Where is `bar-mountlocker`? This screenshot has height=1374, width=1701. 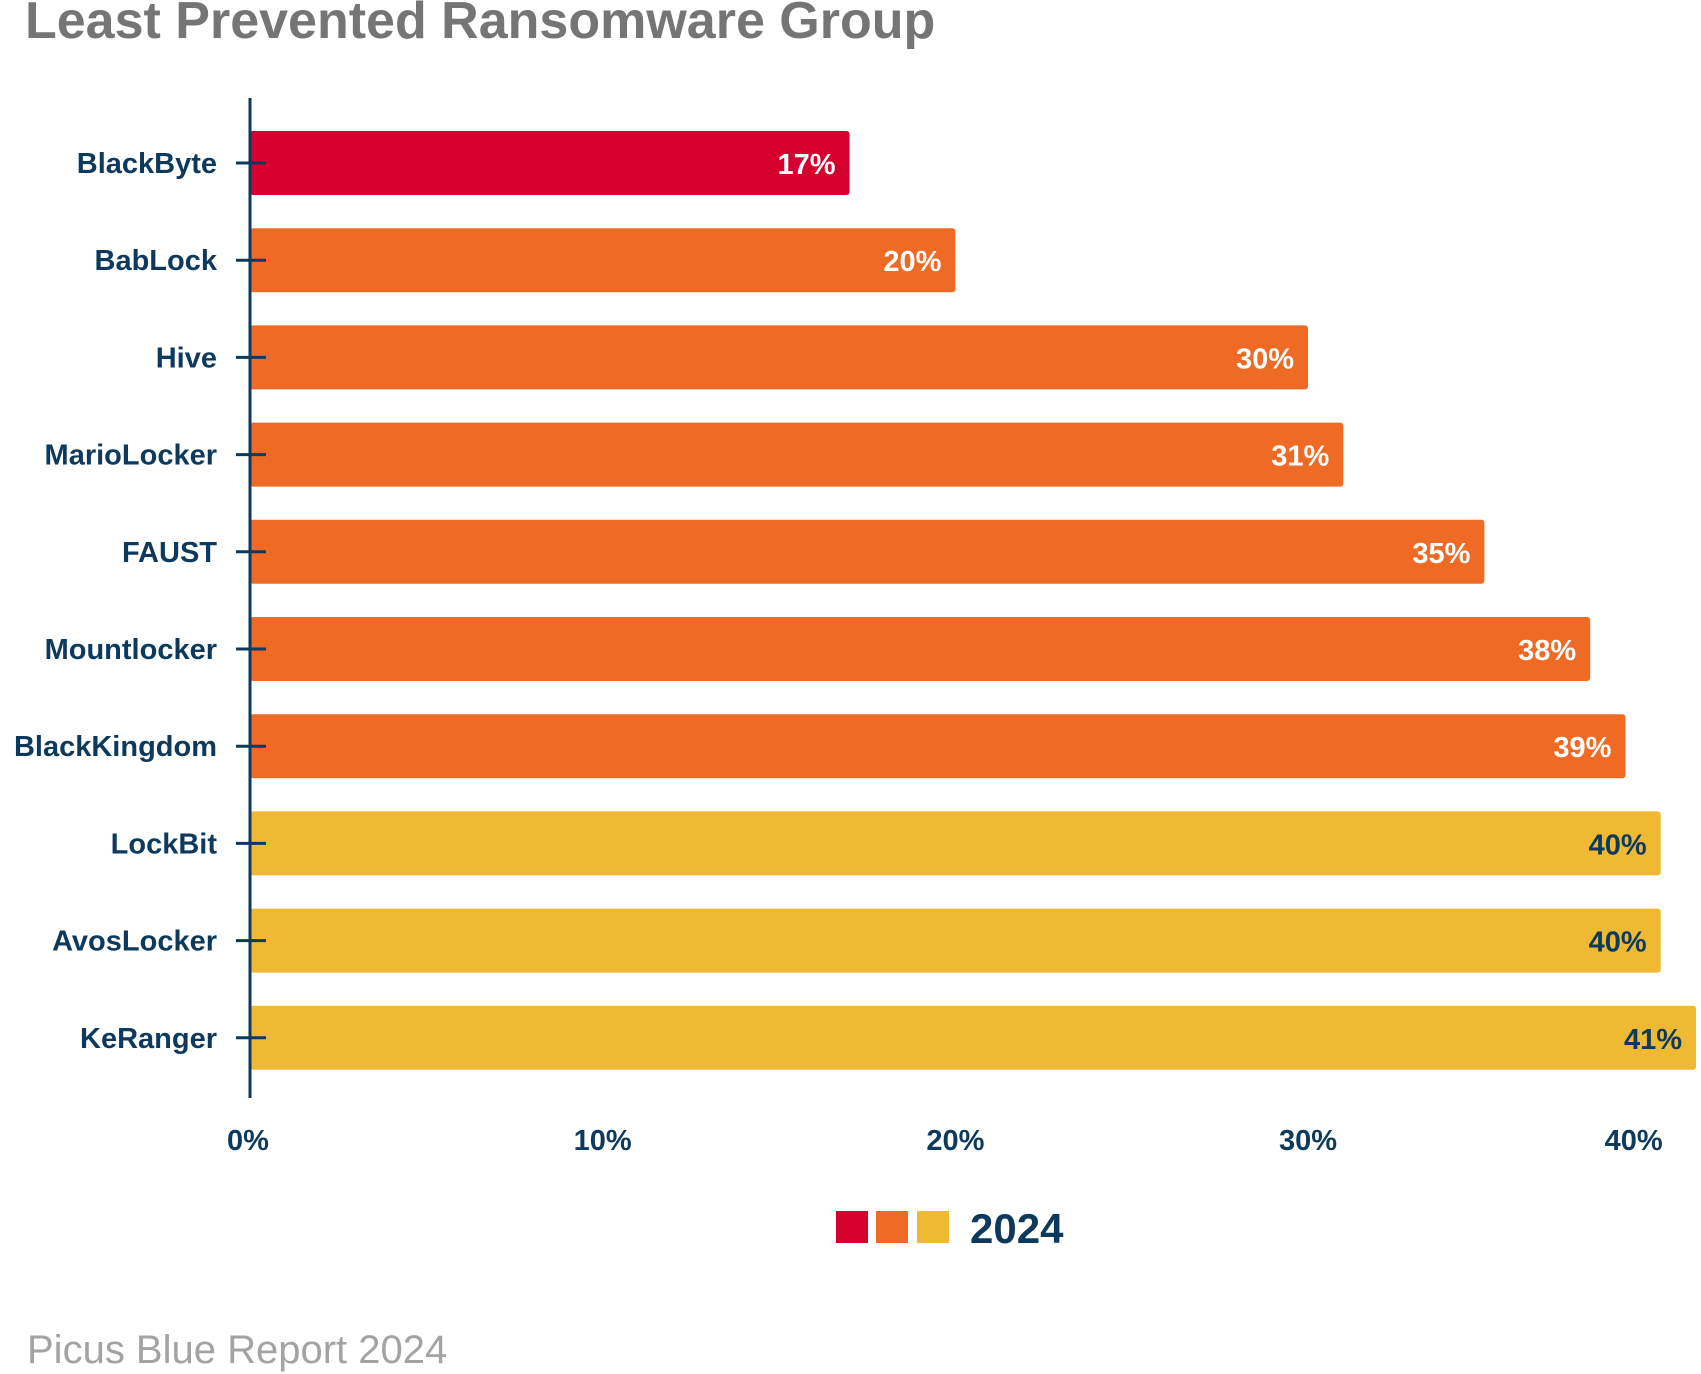 bar-mountlocker is located at coordinates (920, 649).